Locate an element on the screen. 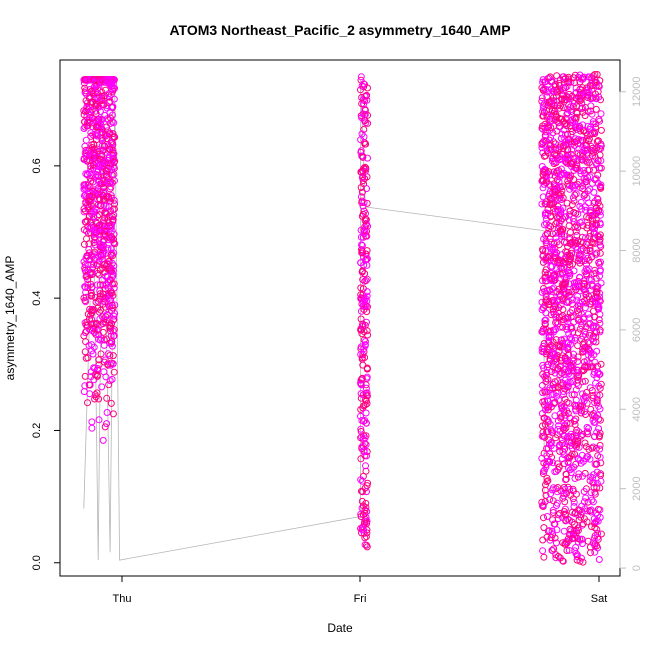  y-tick-label: 0.2 is located at coordinates (37, 430).